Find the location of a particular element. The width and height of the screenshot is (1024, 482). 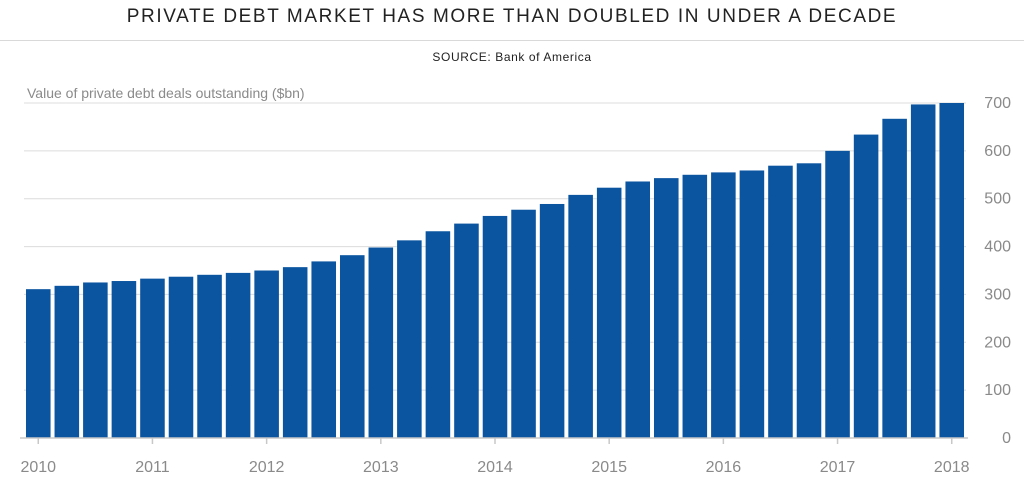

x-tick-label: 2015 is located at coordinates (609, 467).